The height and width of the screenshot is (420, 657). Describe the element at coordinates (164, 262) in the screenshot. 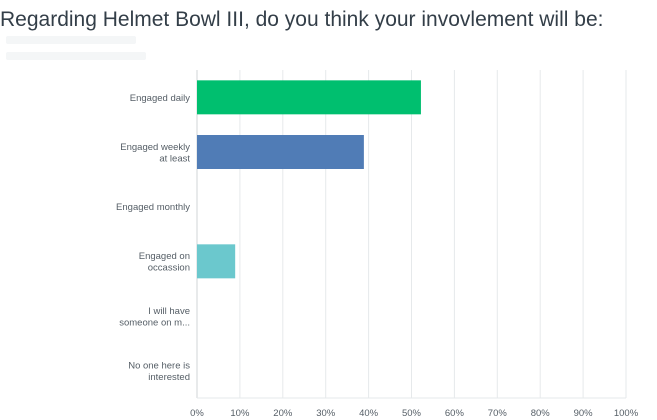

I see `category-label: Engaged on occassion` at that location.